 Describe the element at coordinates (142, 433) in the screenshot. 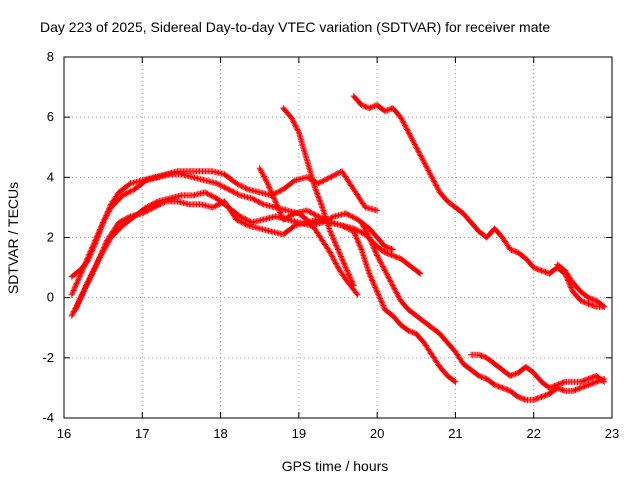

I see `x-tick-label: 17` at that location.